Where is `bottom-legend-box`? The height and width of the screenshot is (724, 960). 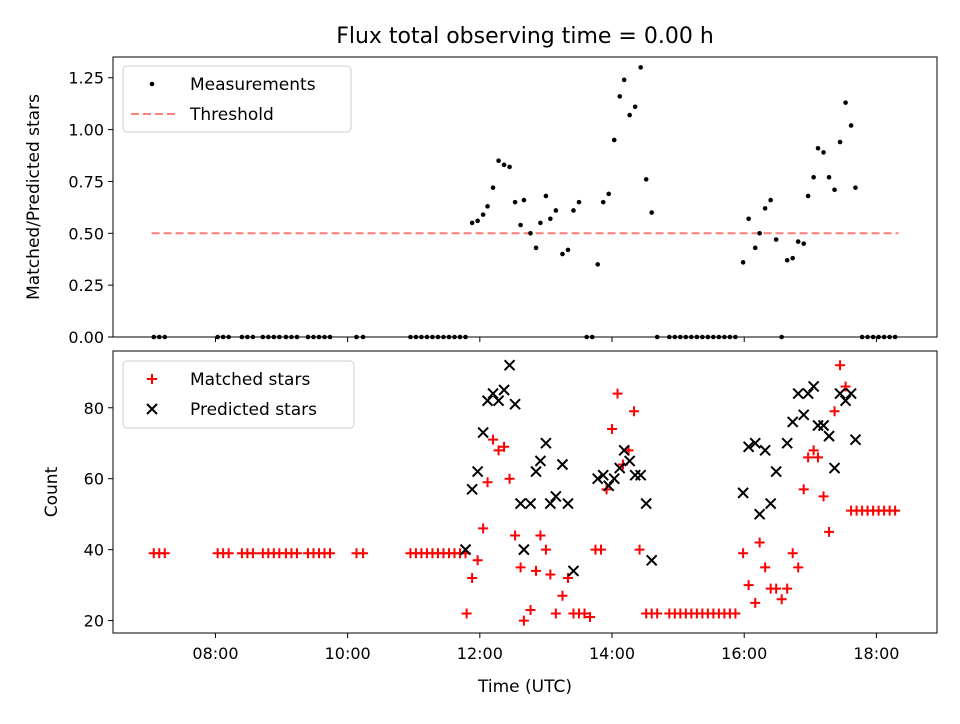
bottom-legend-box is located at coordinates (238, 394).